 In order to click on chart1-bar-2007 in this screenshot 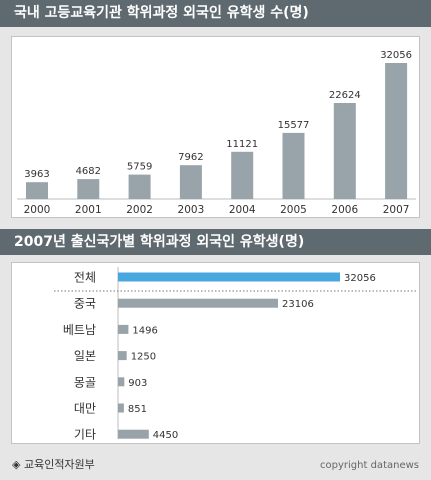, I will do `click(396, 131)`.